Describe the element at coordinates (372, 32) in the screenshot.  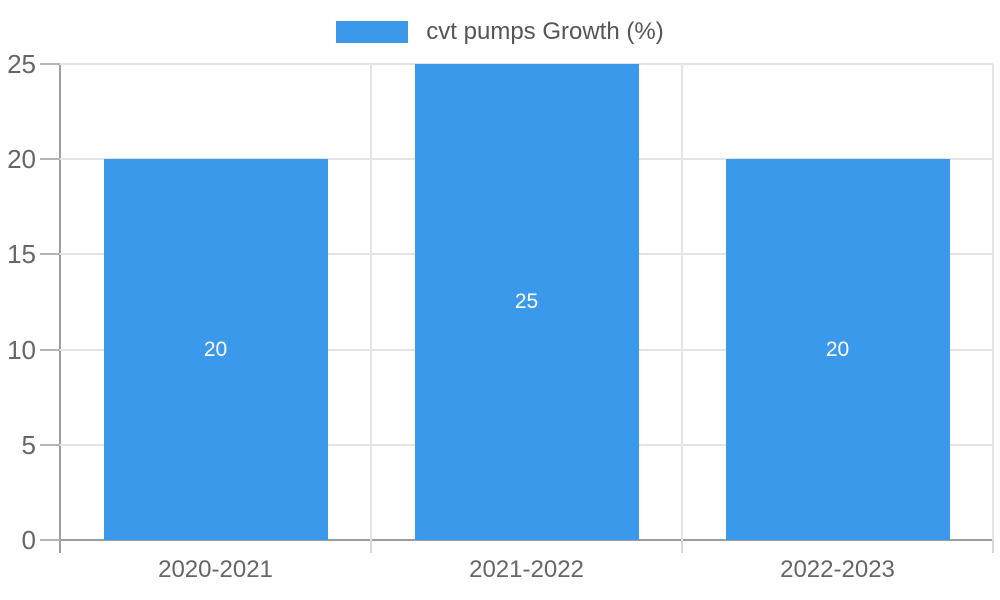
I see `legend-swatch` at that location.